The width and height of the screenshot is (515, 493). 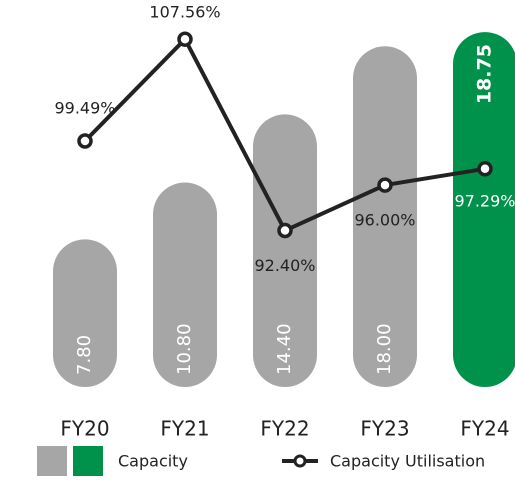 I want to click on line-value-label: 99.49%, so click(x=84, y=108).